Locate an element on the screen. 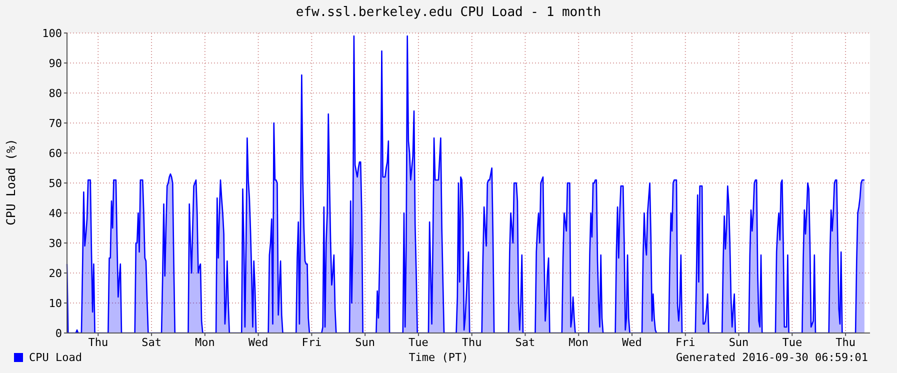  y-tick-label: 40 is located at coordinates (55, 213).